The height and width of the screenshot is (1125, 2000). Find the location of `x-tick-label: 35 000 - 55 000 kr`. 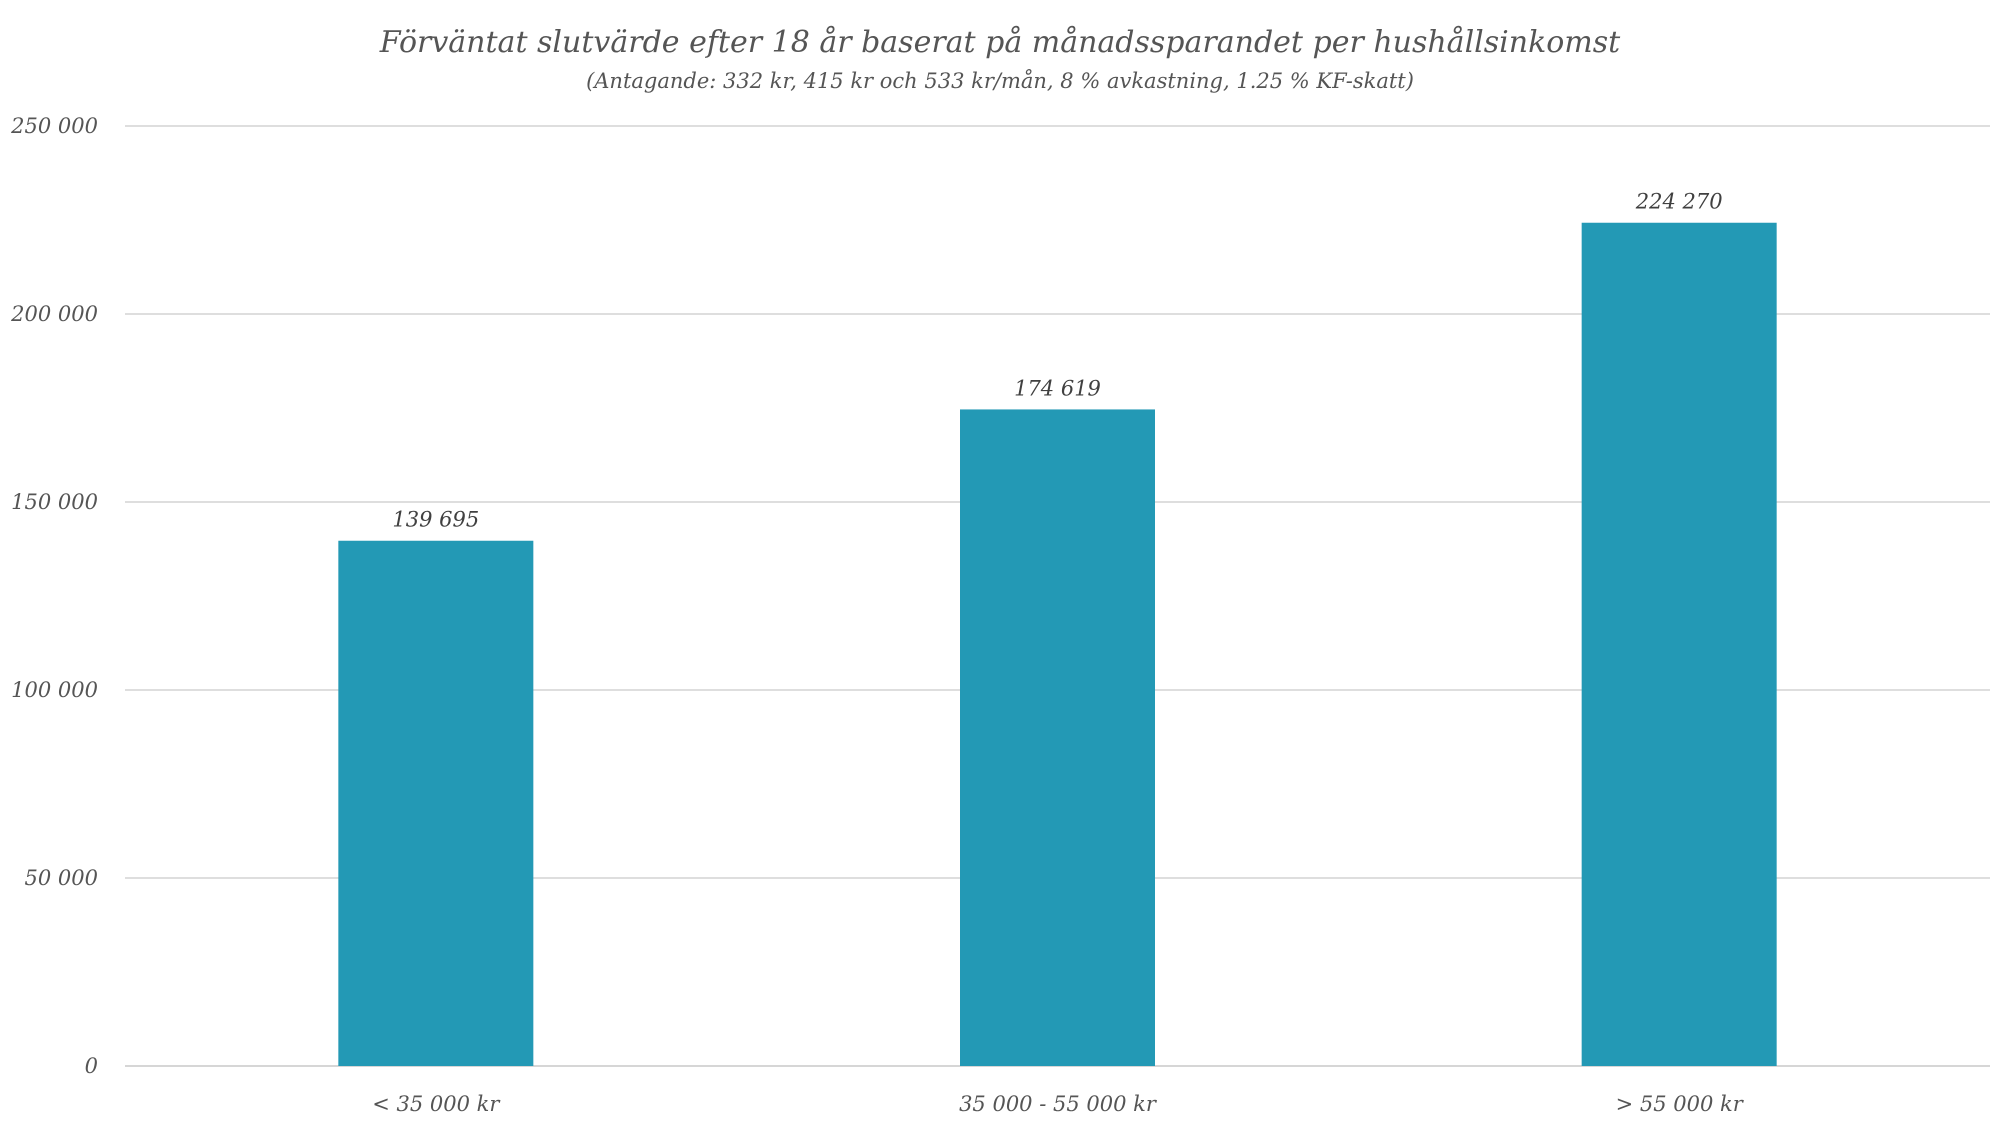

x-tick-label: 35 000 - 55 000 kr is located at coordinates (1058, 1104).